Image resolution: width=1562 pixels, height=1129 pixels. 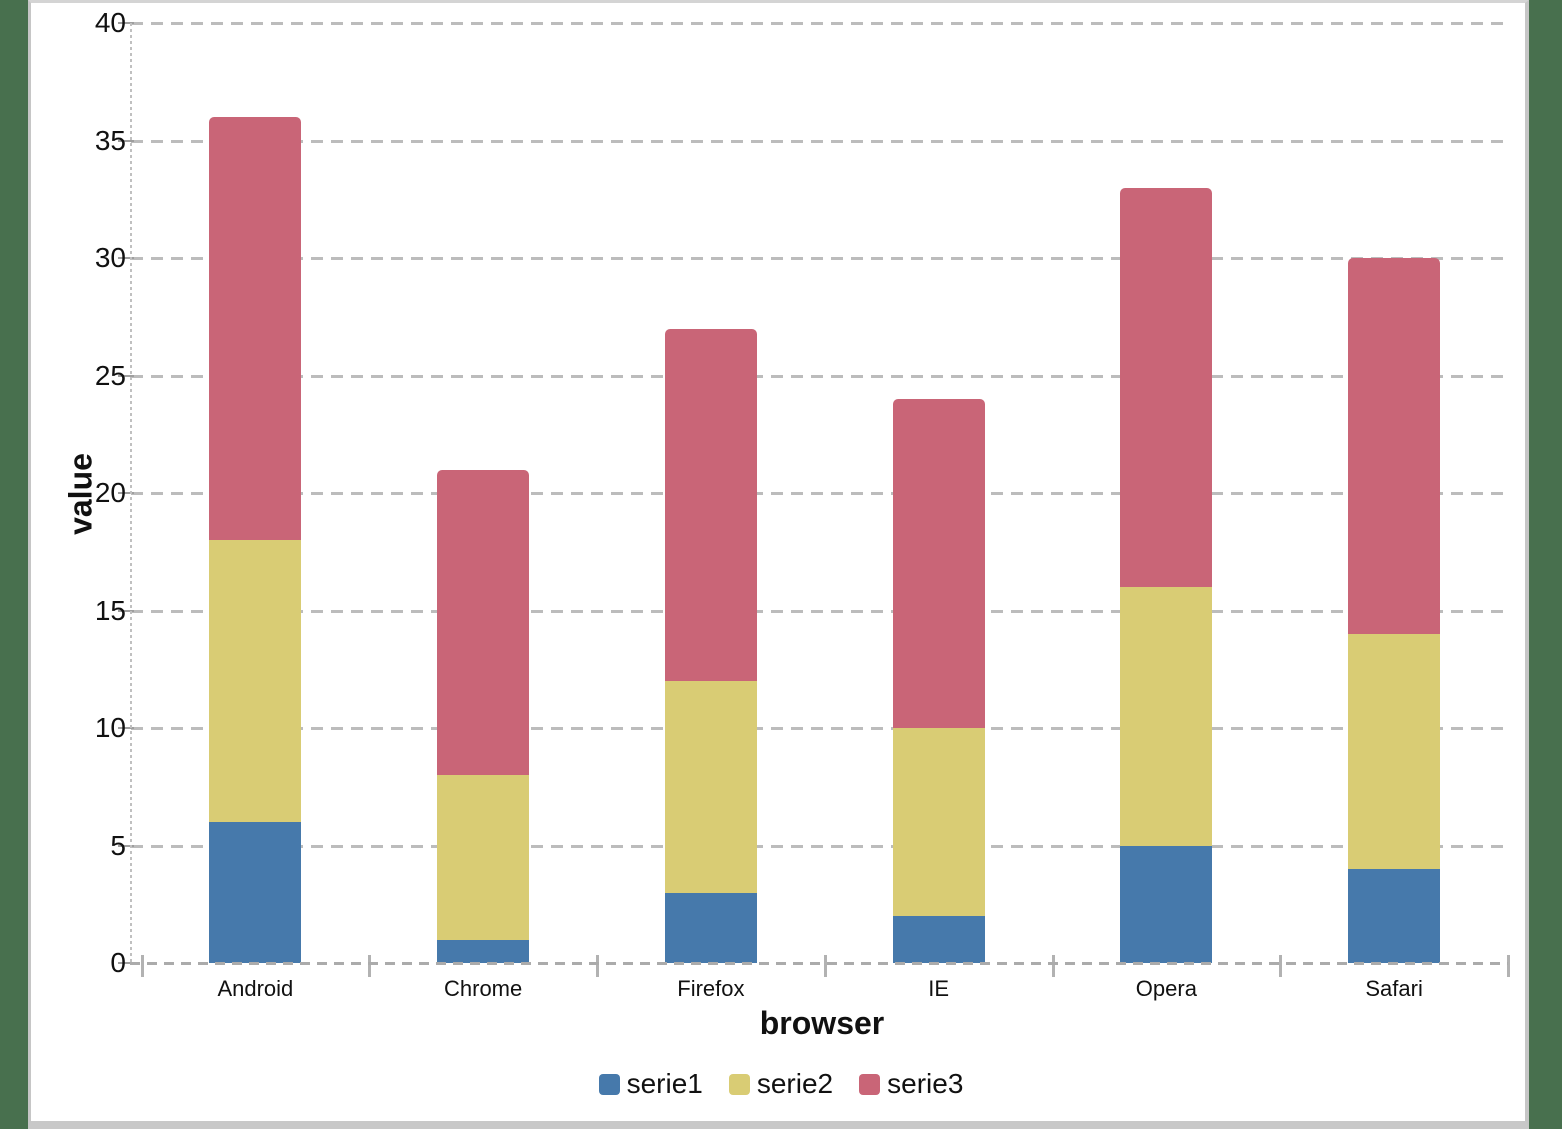 What do you see at coordinates (483, 988) in the screenshot?
I see `category-label: Chrome` at bounding box center [483, 988].